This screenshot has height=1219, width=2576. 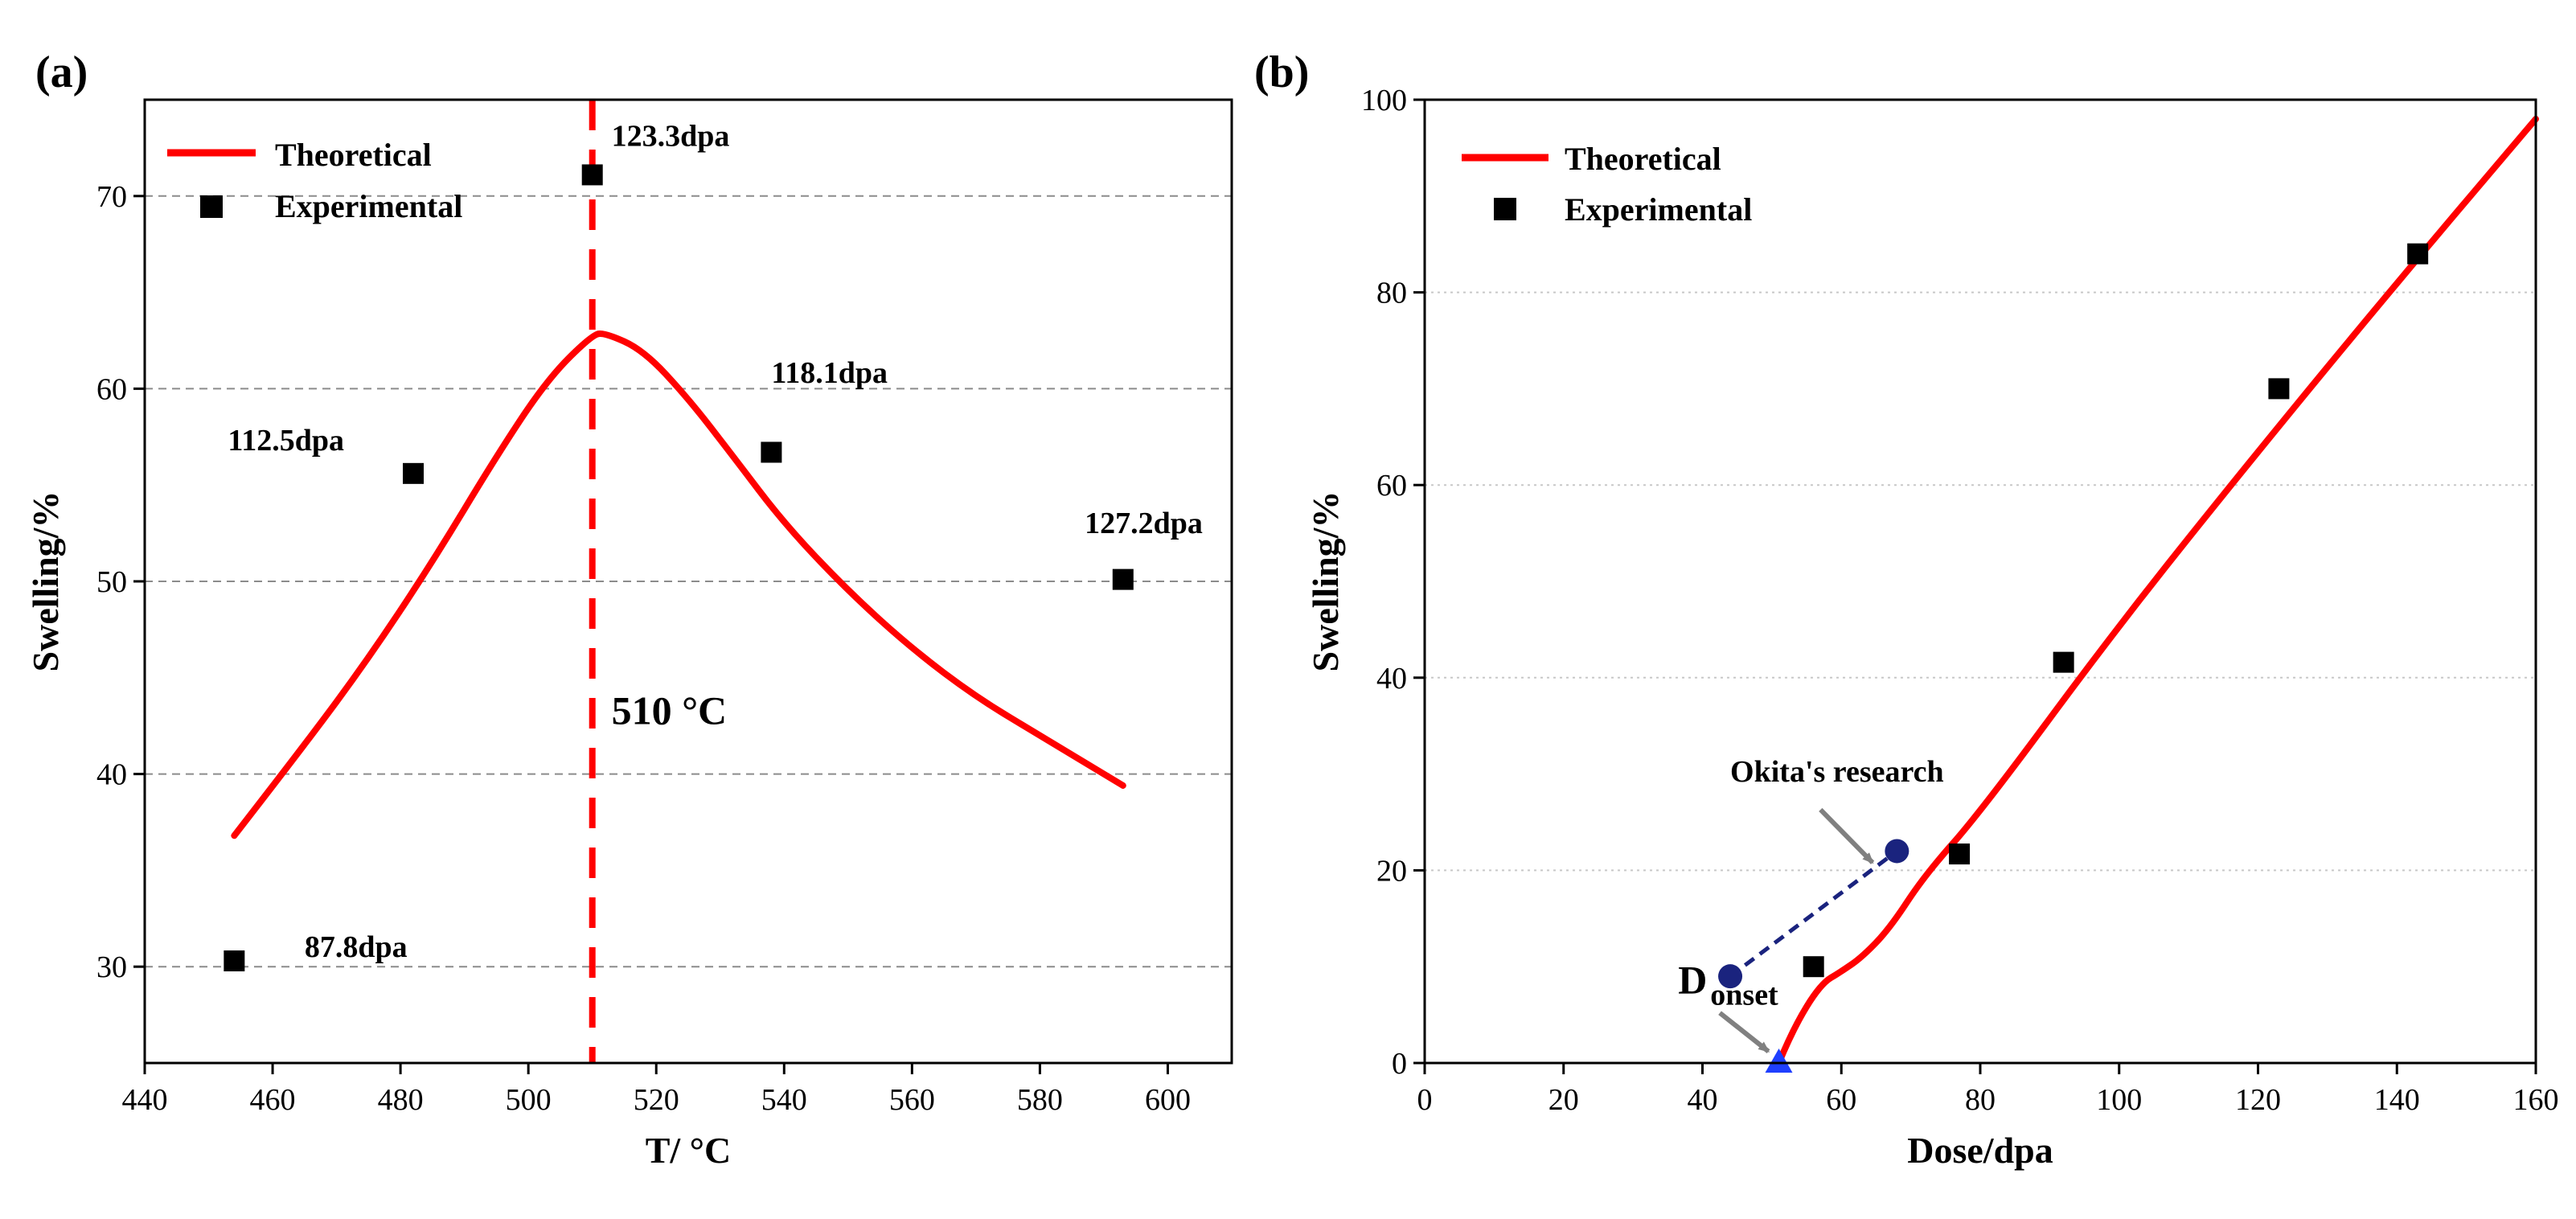 What do you see at coordinates (1837, 772) in the screenshot?
I see `okita-research-label: Okita's research` at bounding box center [1837, 772].